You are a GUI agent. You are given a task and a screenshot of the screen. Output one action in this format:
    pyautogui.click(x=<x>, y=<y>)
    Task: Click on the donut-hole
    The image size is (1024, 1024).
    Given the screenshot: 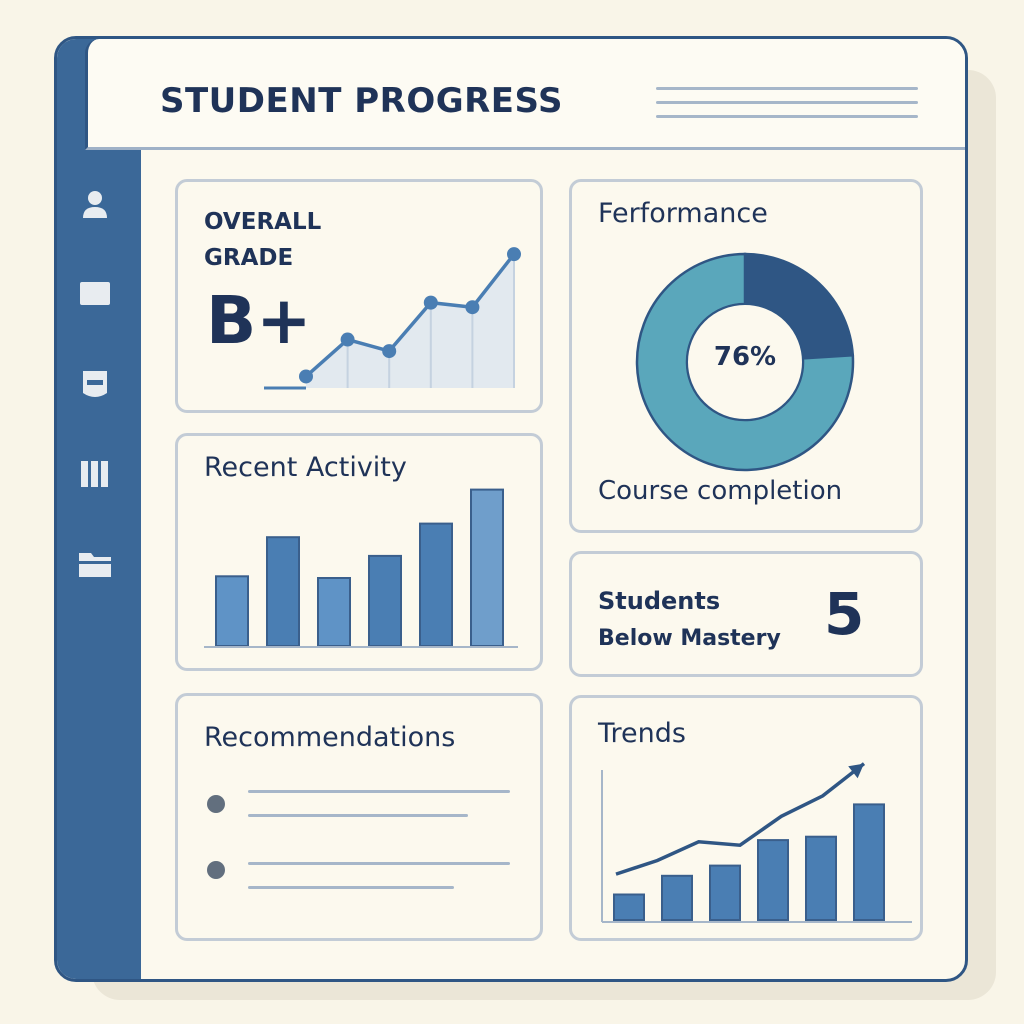 What is the action you would take?
    pyautogui.click(x=745, y=362)
    